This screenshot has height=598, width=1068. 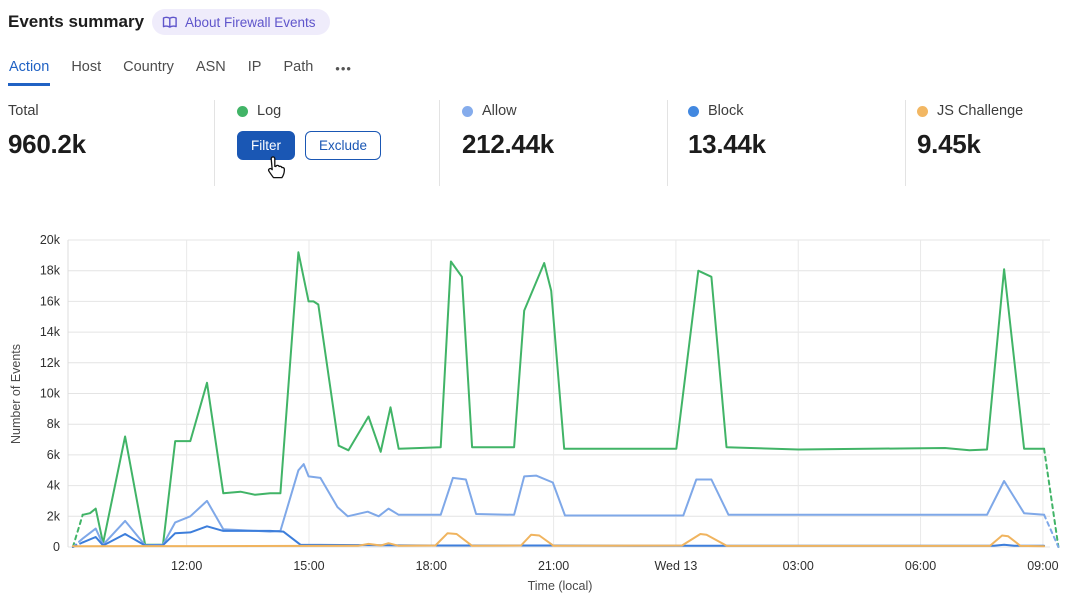 What do you see at coordinates (50, 363) in the screenshot?
I see `y-tick-label: 12k` at bounding box center [50, 363].